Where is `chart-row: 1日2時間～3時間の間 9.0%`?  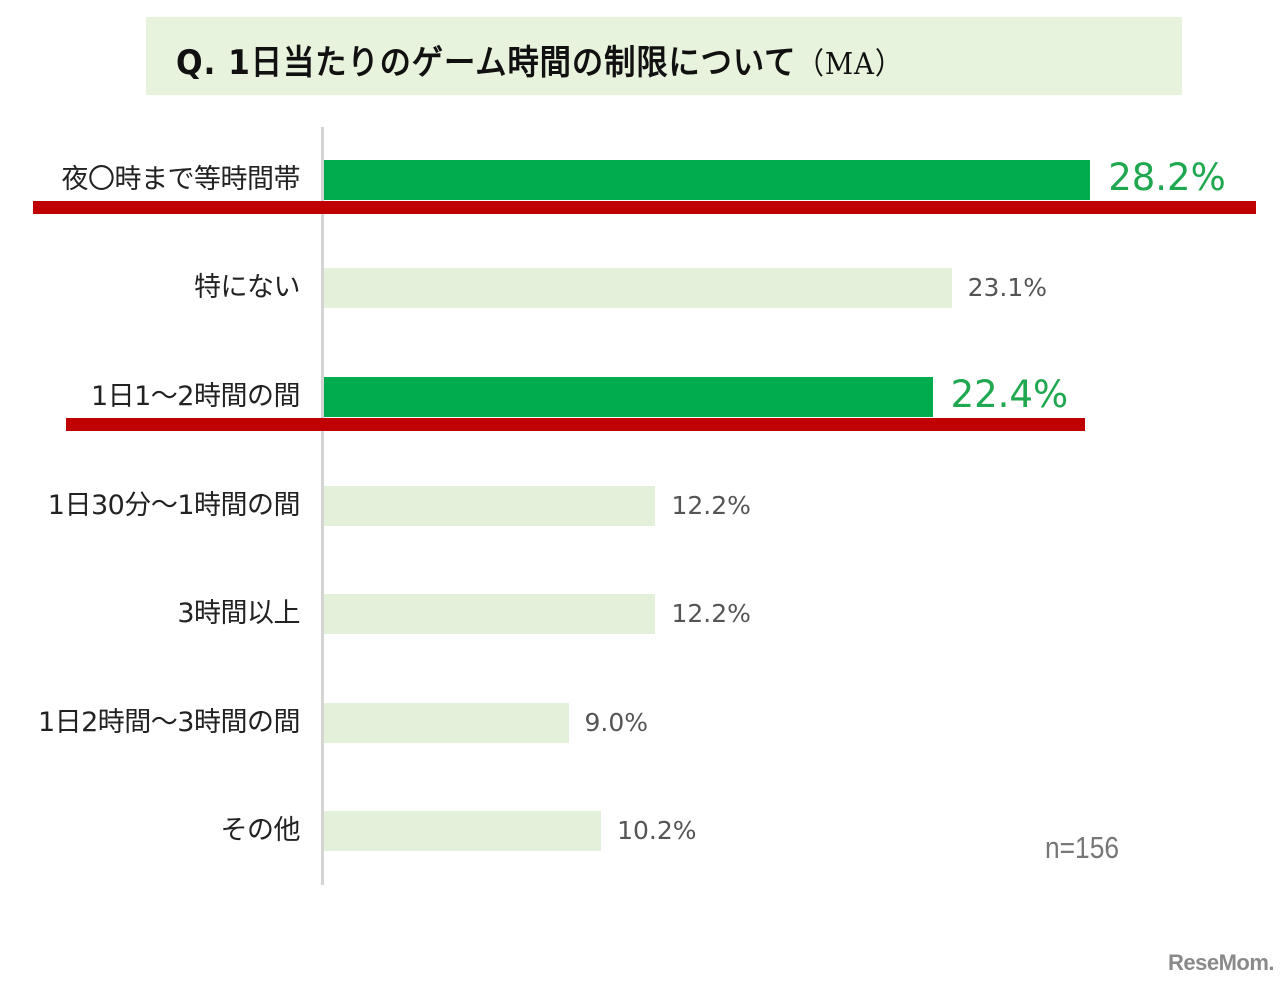 chart-row: 1日2時間～3時間の間 9.0% is located at coordinates (640, 723).